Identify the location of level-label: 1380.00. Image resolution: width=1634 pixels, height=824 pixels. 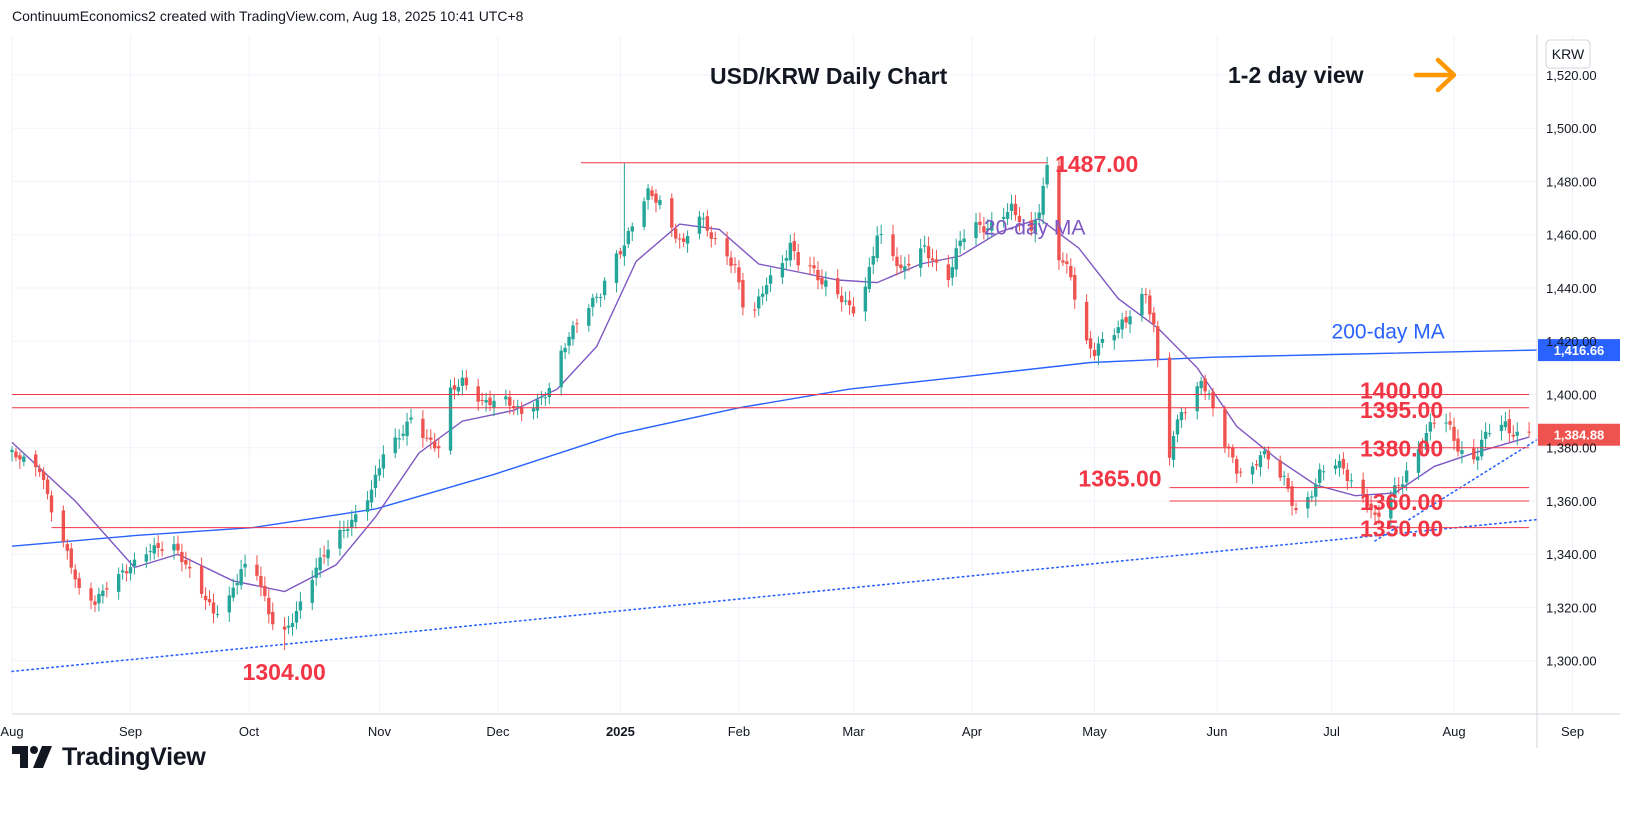
(1401, 449).